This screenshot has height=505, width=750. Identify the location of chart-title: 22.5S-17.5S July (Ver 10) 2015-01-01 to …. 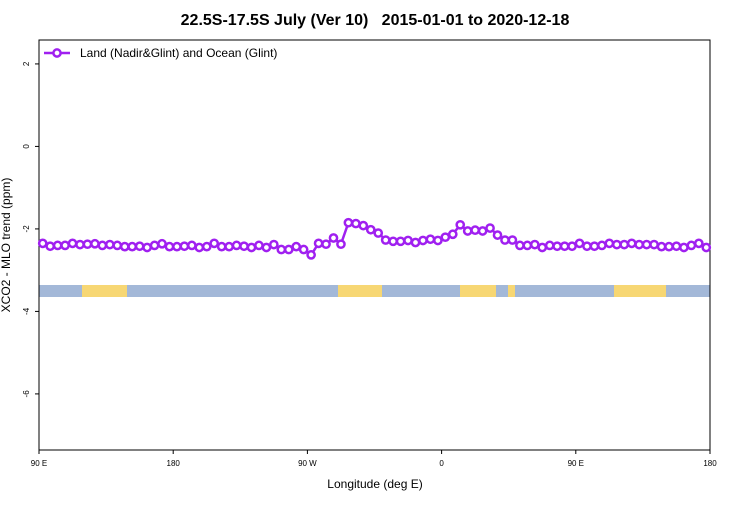
(375, 20).